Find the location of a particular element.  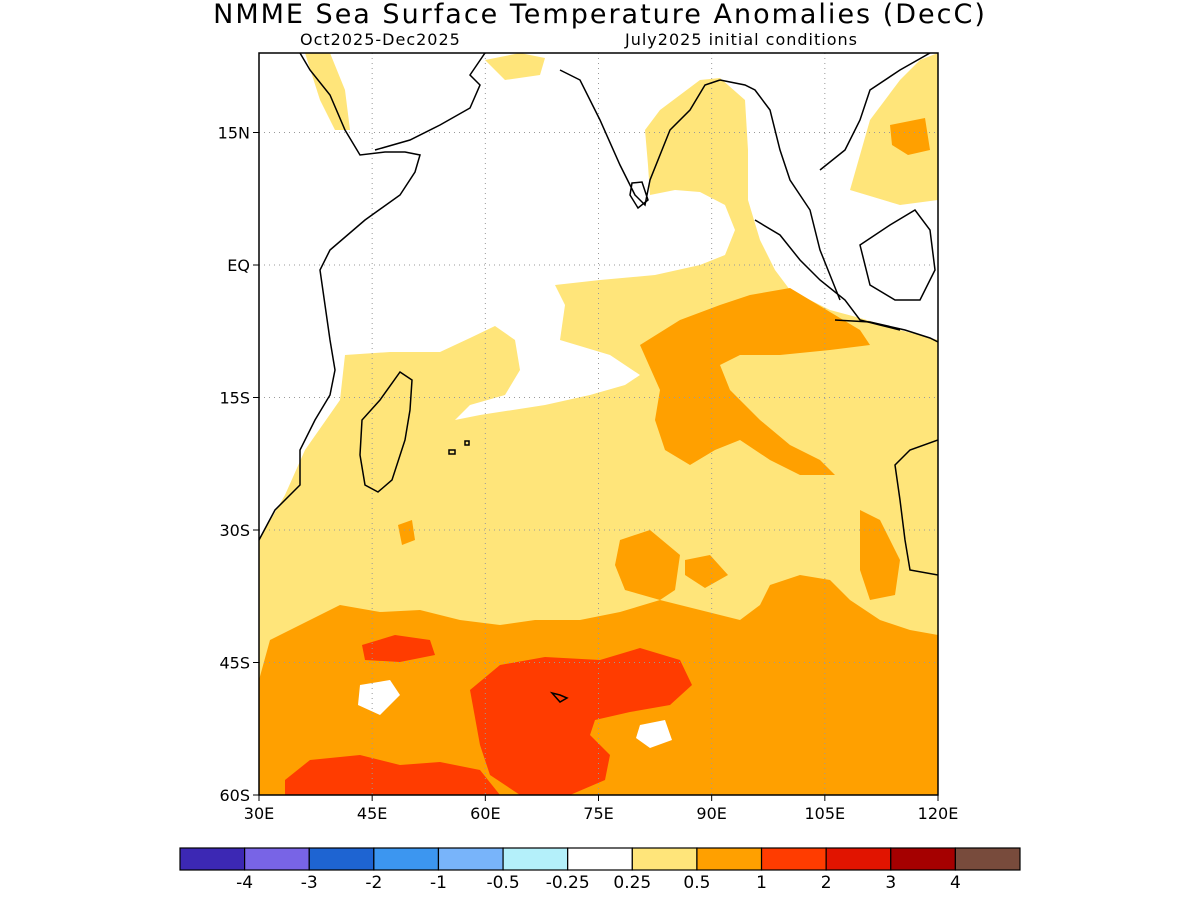

colorbar-label: -1 is located at coordinates (438, 883).